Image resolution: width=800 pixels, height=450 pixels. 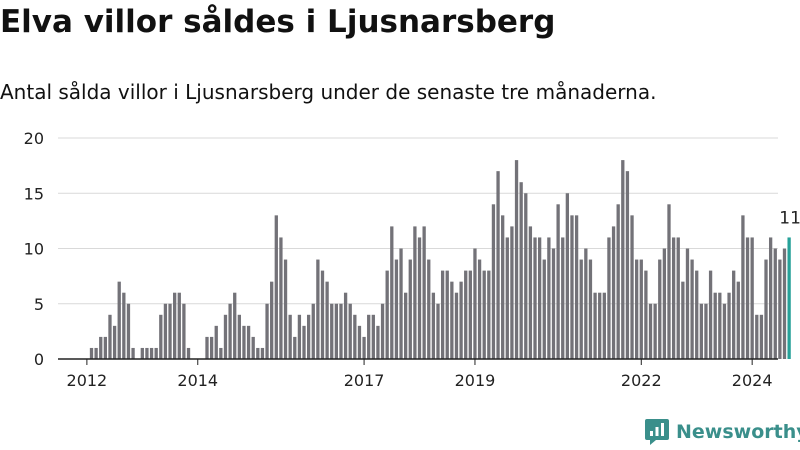 I want to click on x-tick-label: 2024, so click(x=752, y=380).